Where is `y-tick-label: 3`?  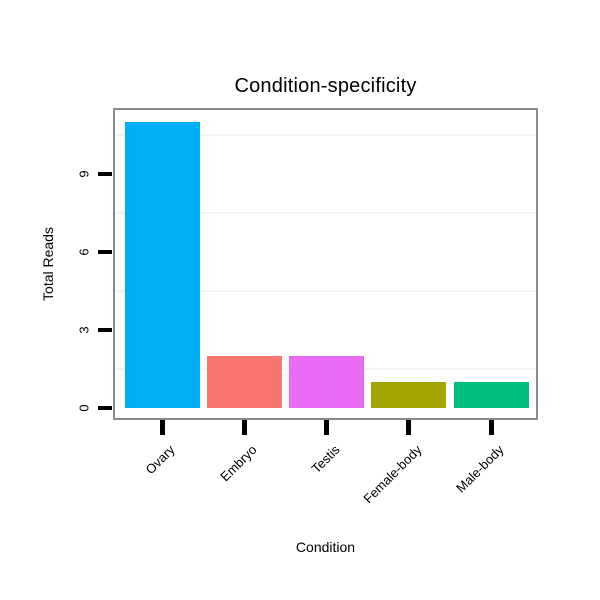 y-tick-label: 3 is located at coordinates (84, 330).